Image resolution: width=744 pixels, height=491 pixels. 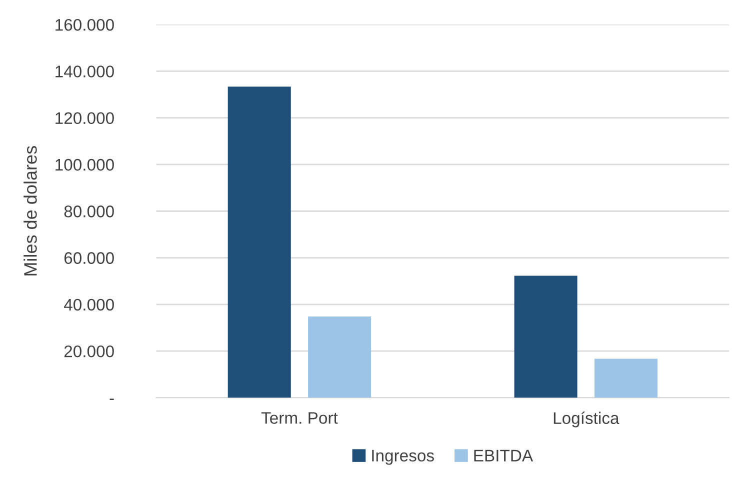 I want to click on y-tick-label: 140.000, so click(x=85, y=72).